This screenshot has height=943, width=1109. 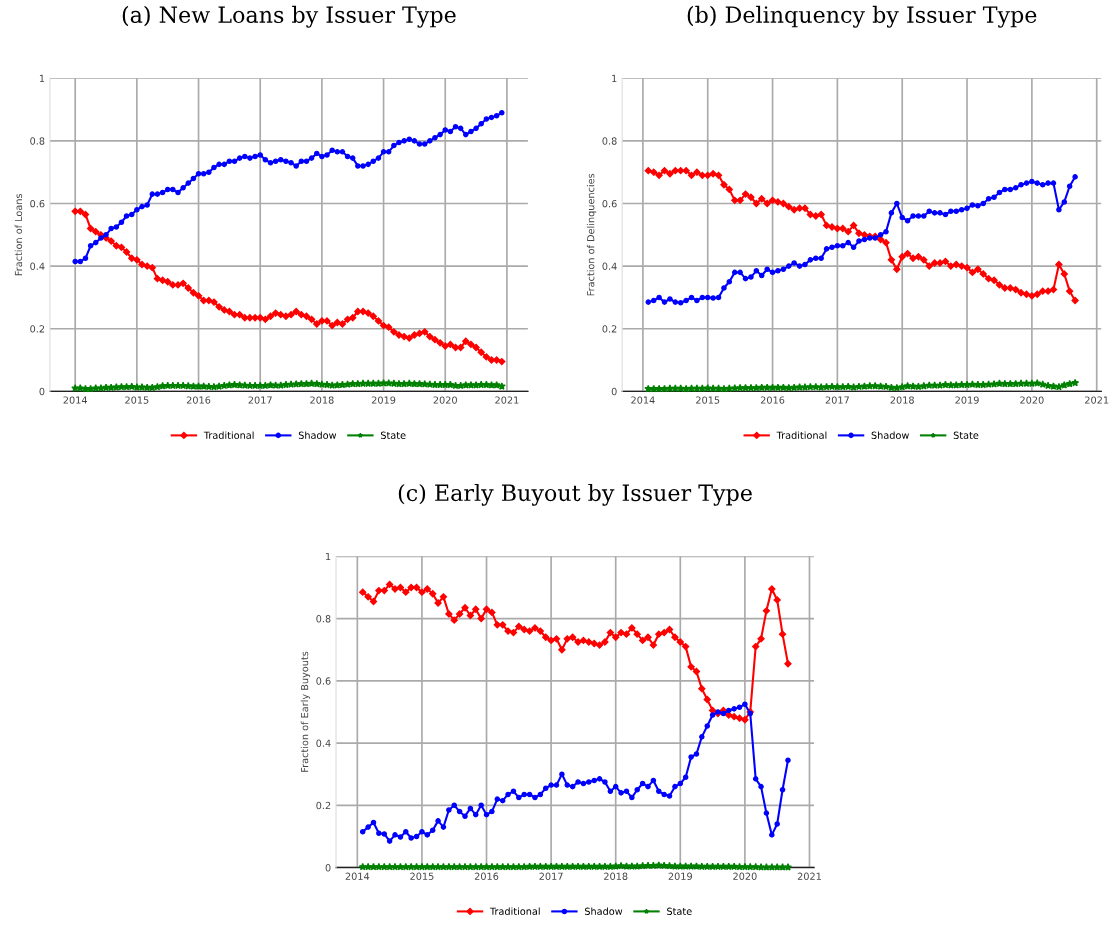 I want to click on chart-title: (b) Delinquency by Issuer Type, so click(x=862, y=16).